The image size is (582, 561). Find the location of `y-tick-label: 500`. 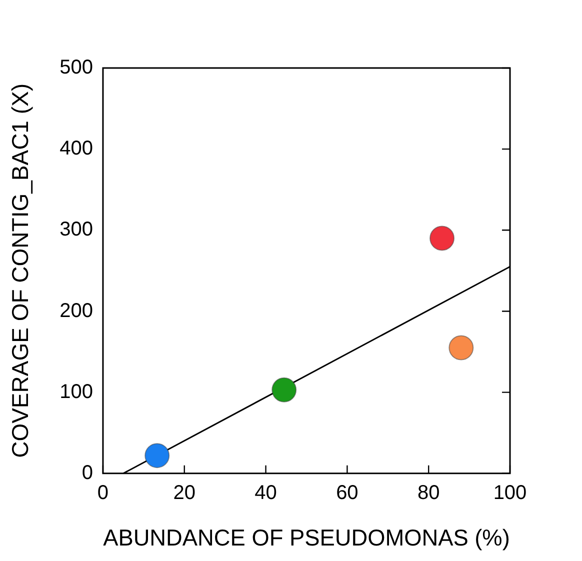

y-tick-label: 500 is located at coordinates (76, 67).